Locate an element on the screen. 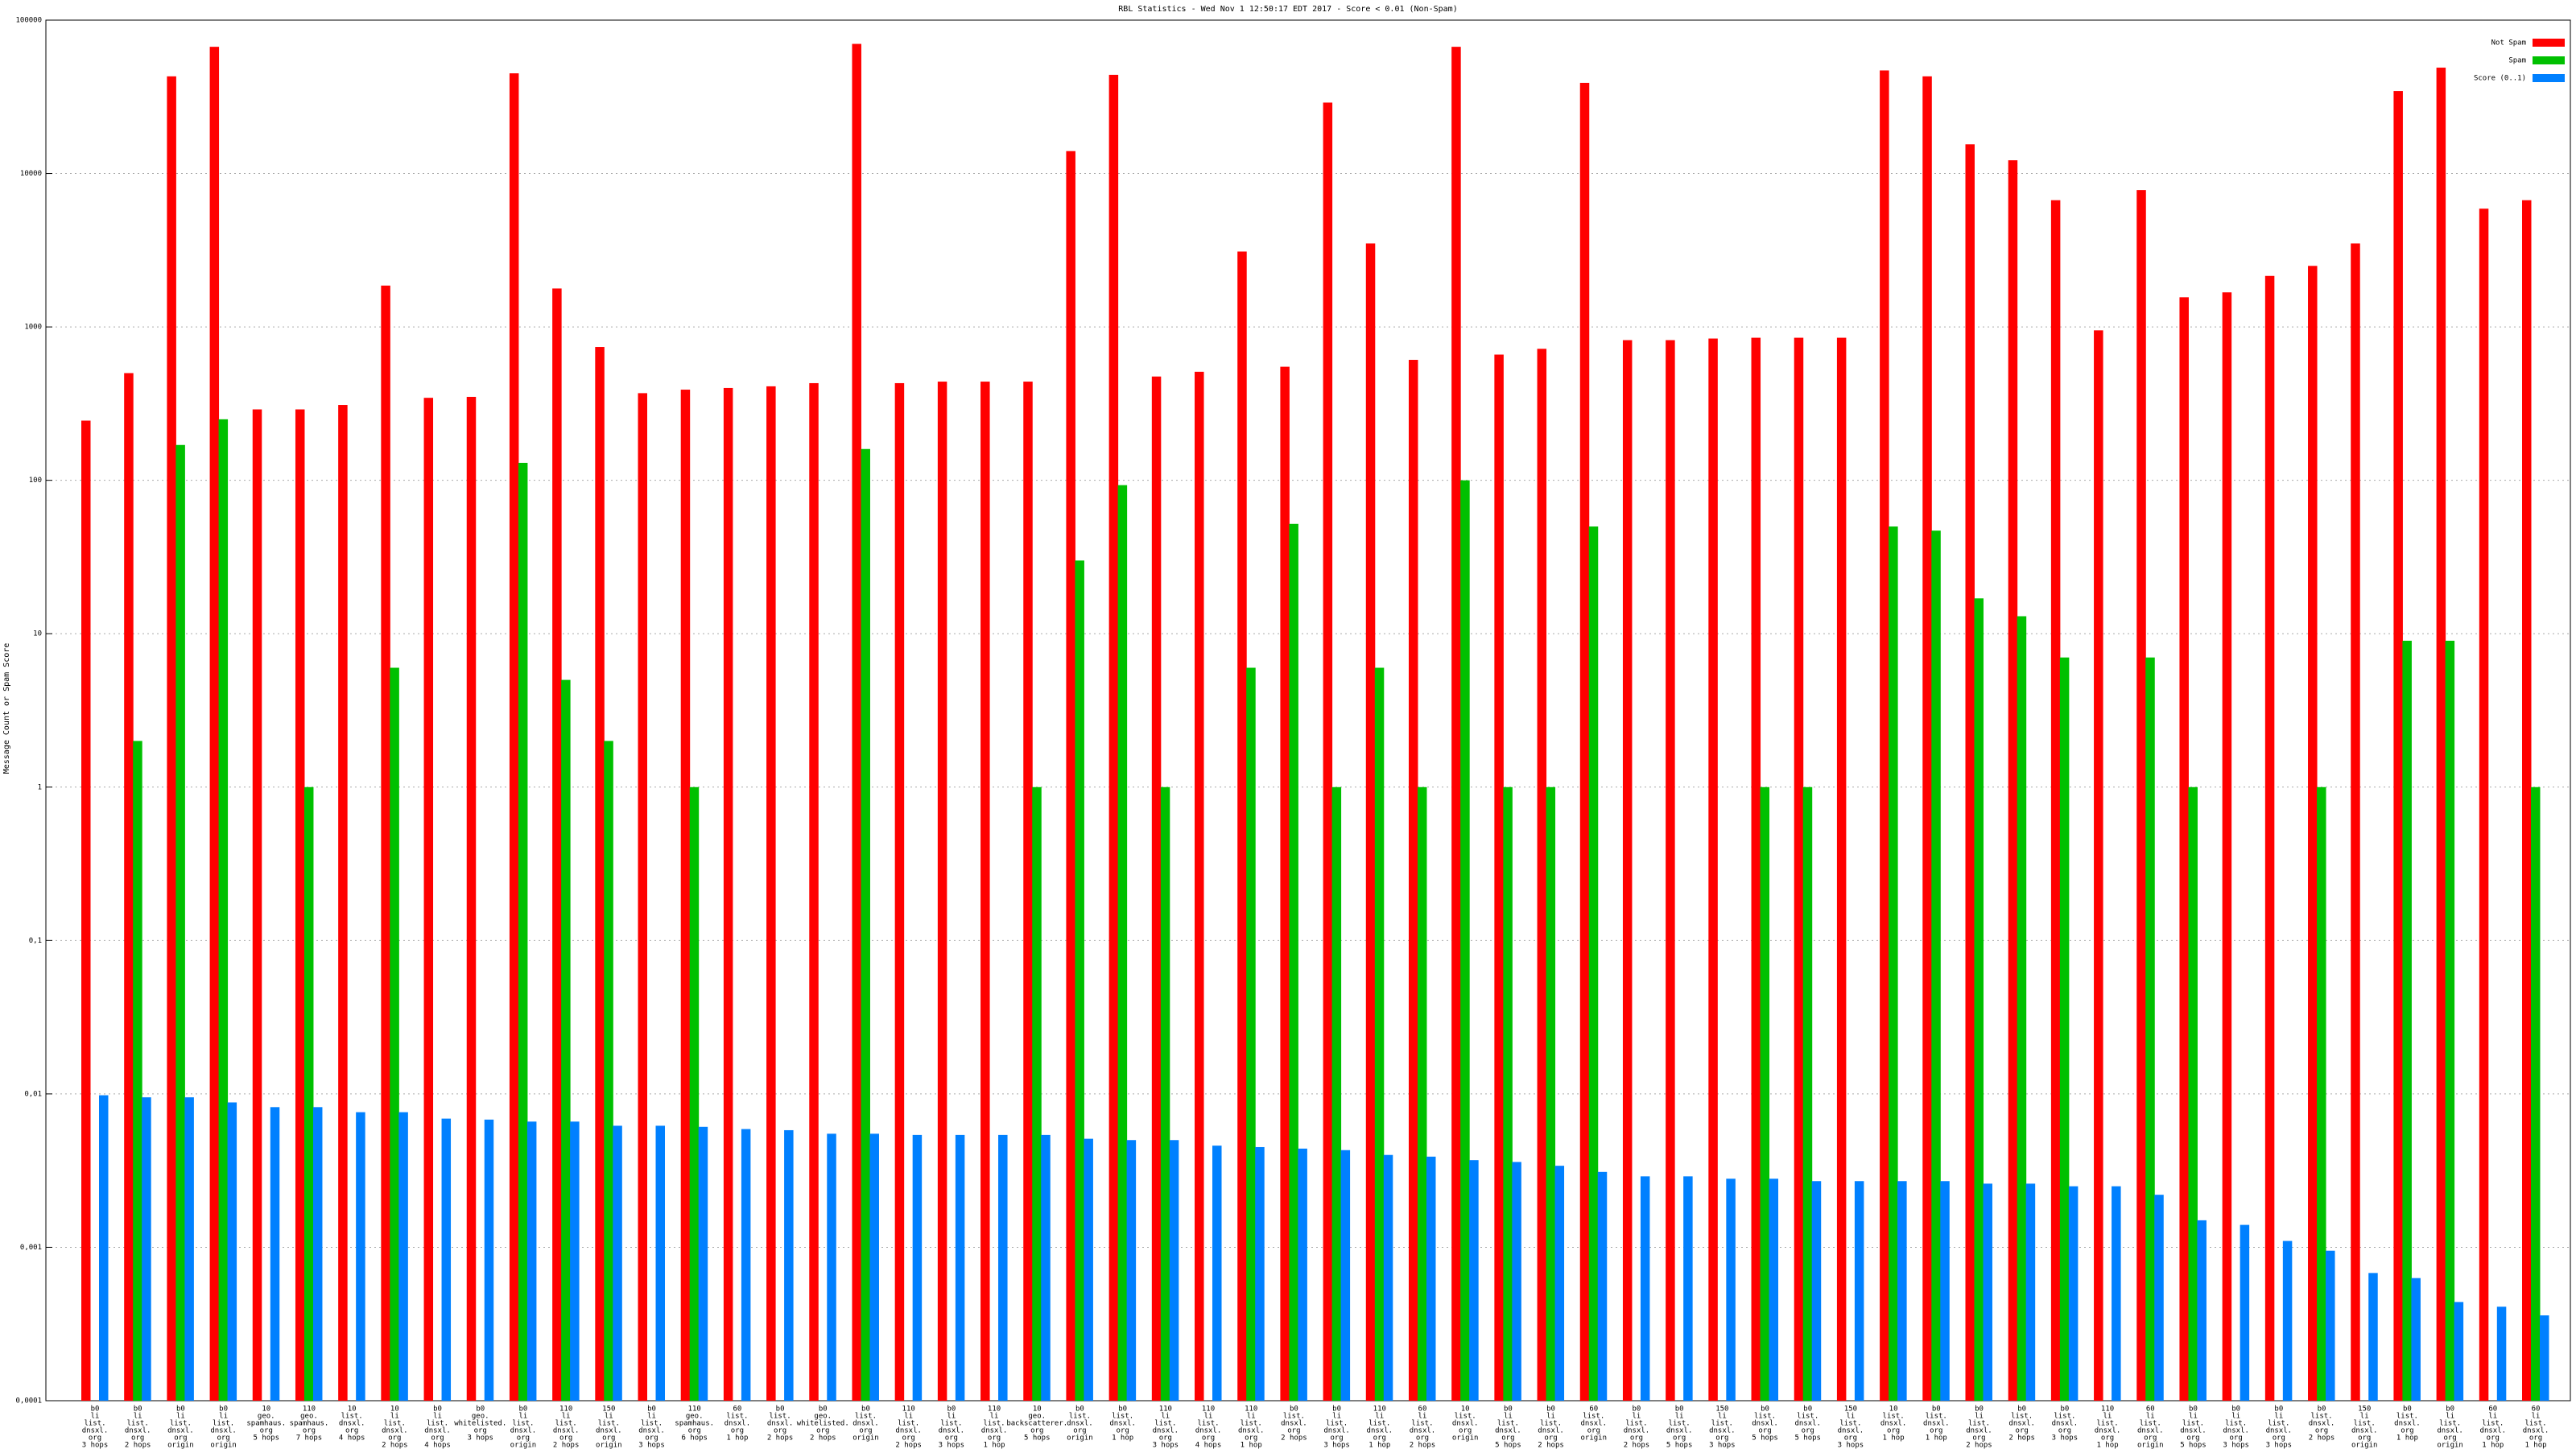 This screenshot has width=2576, height=1449. y-tick-label: 0,001 is located at coordinates (31, 1248).